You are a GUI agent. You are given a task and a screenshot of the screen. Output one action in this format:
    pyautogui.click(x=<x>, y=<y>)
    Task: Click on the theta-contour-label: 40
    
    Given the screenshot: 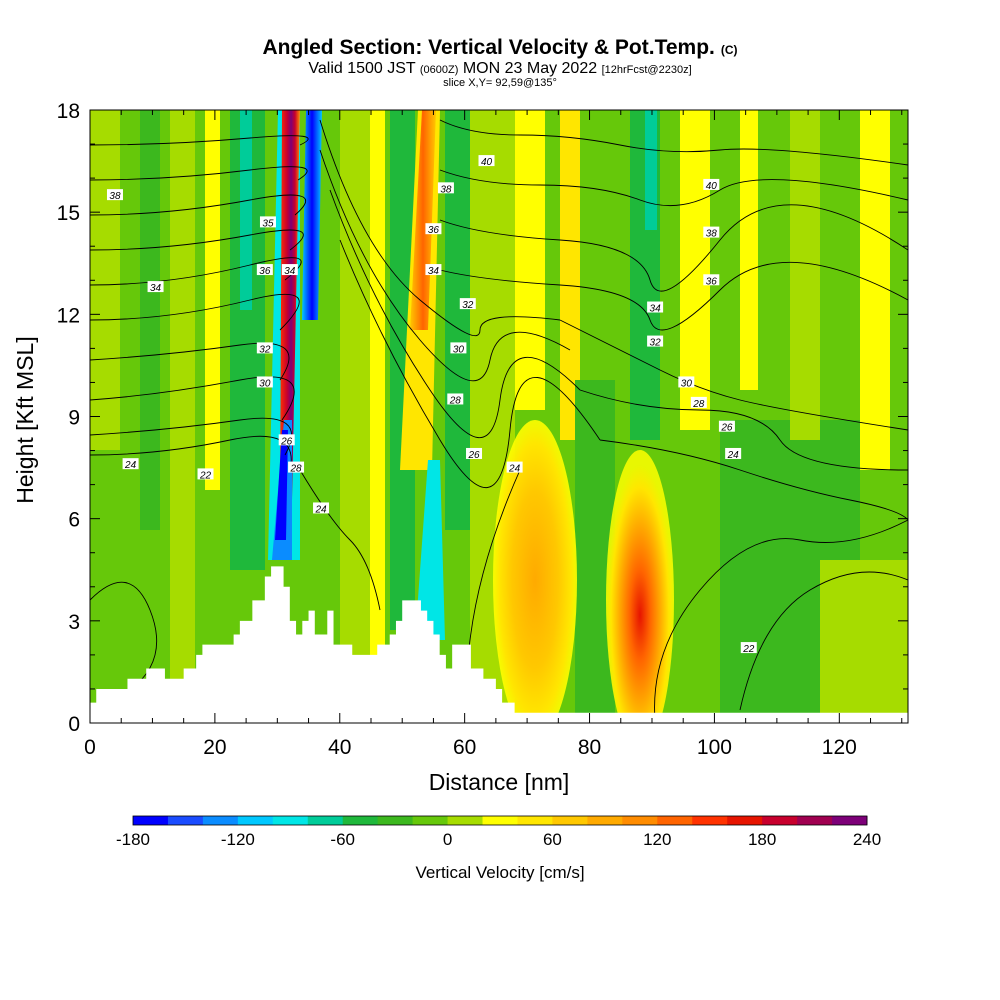 What is the action you would take?
    pyautogui.click(x=486, y=161)
    